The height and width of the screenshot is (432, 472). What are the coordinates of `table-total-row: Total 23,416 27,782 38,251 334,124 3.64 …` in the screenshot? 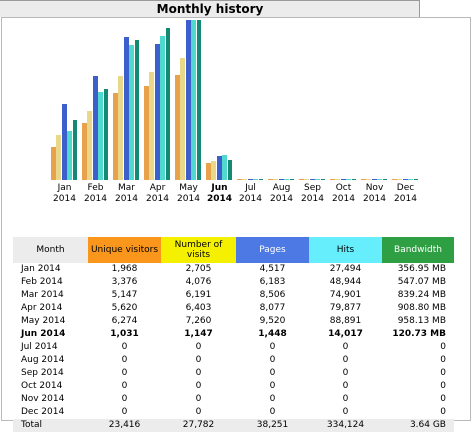 It's located at (233, 425).